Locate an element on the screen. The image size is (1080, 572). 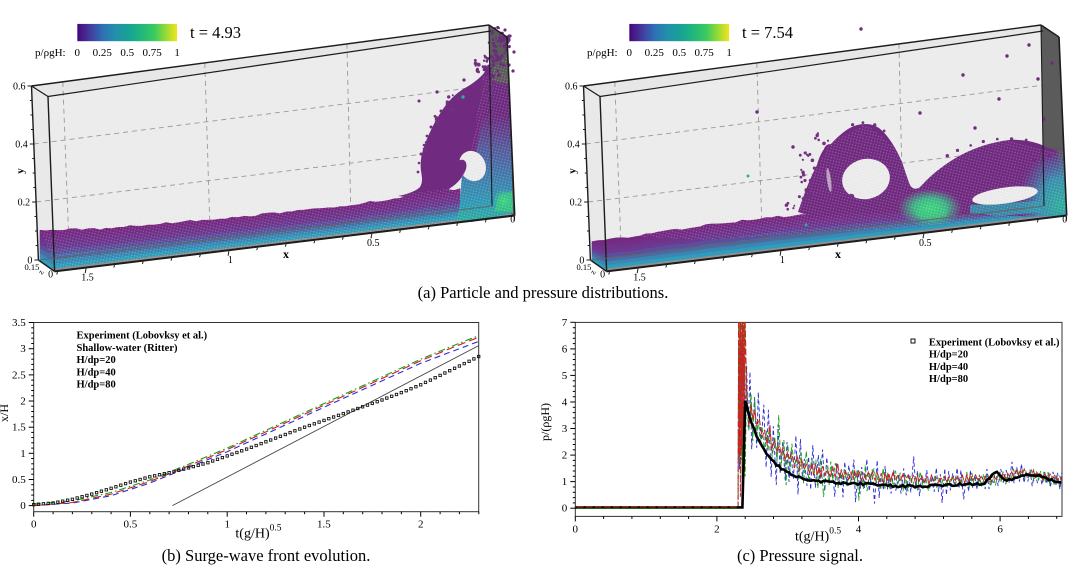
svg-text: t = 4.93 is located at coordinates (215, 32).